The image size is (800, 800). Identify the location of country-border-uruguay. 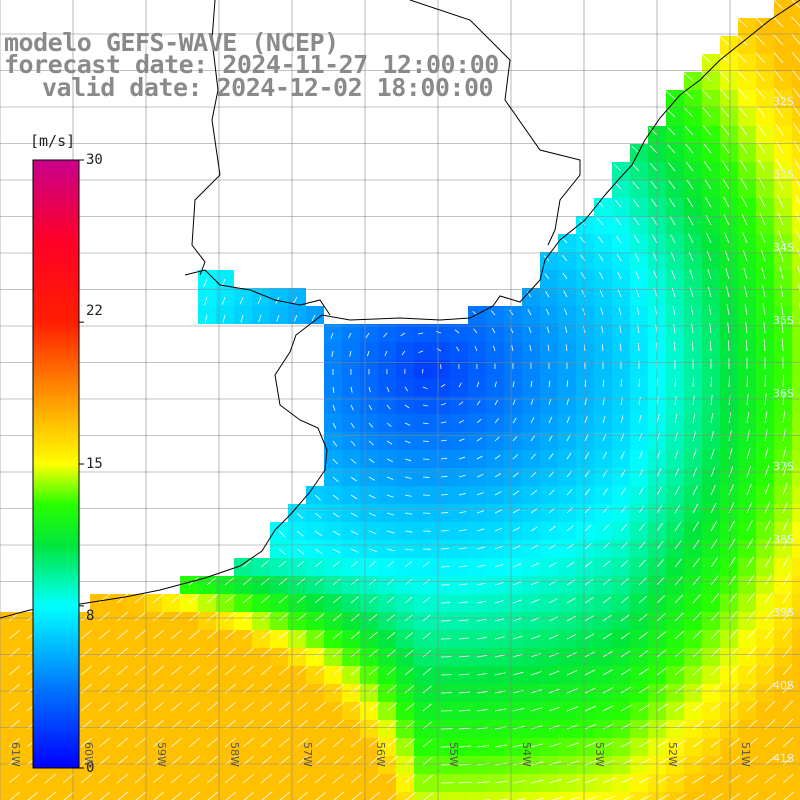
(495, 123).